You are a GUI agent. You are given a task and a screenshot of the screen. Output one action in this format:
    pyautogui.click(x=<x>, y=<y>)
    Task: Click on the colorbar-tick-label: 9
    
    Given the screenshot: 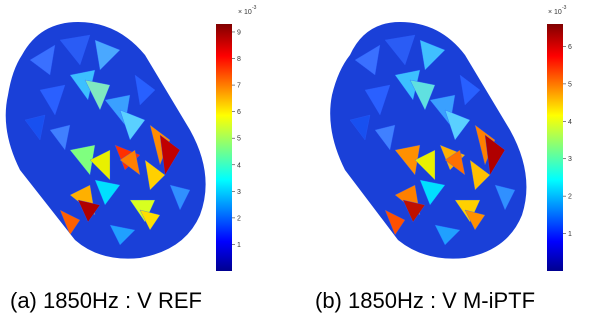 What is the action you would take?
    pyautogui.click(x=239, y=32)
    